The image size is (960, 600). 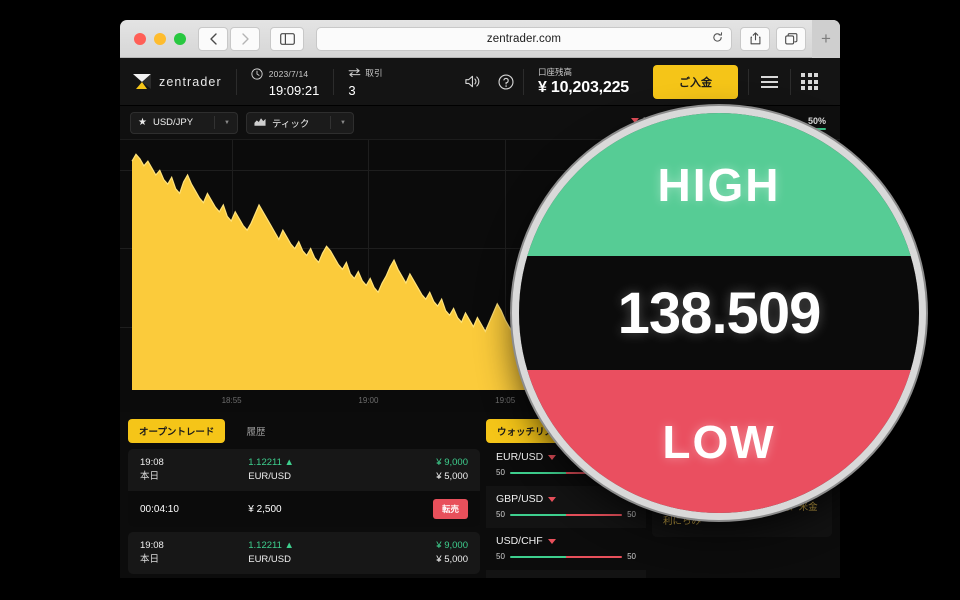 I want to click on brand-name: zentrader, so click(x=190, y=81).